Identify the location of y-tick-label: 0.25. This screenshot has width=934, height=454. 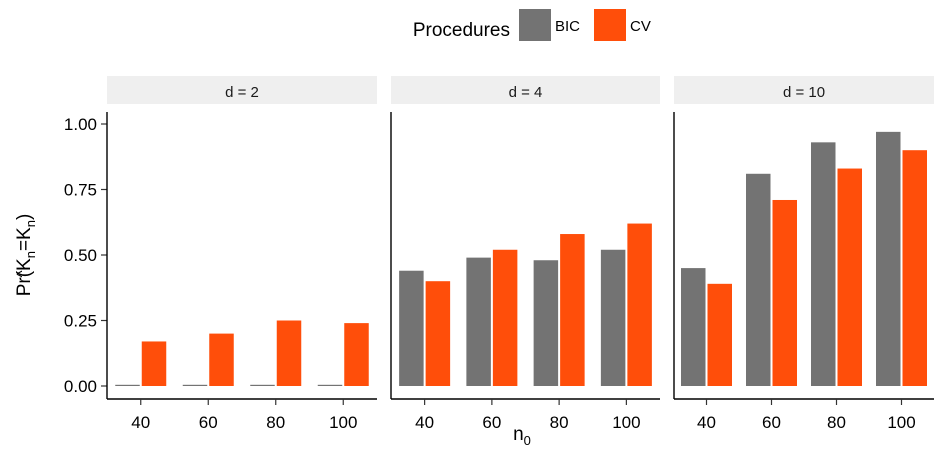
(80, 321).